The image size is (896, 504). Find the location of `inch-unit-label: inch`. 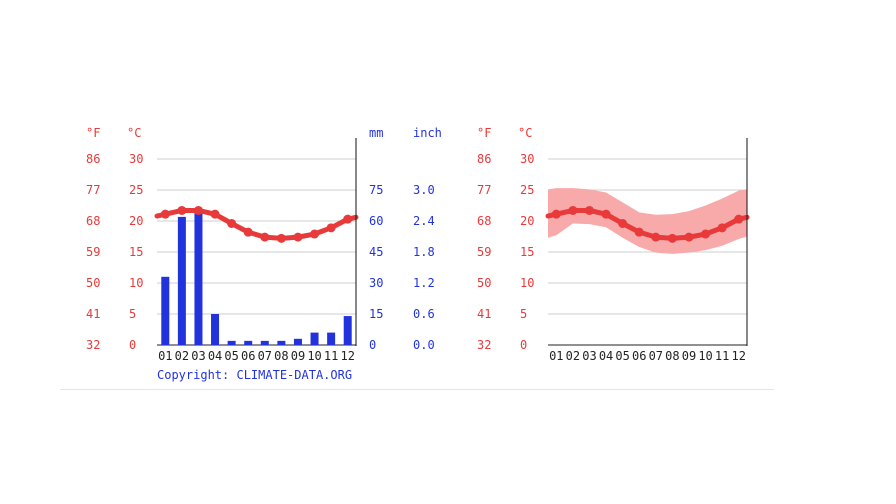

inch-unit-label: inch is located at coordinates (427, 133).